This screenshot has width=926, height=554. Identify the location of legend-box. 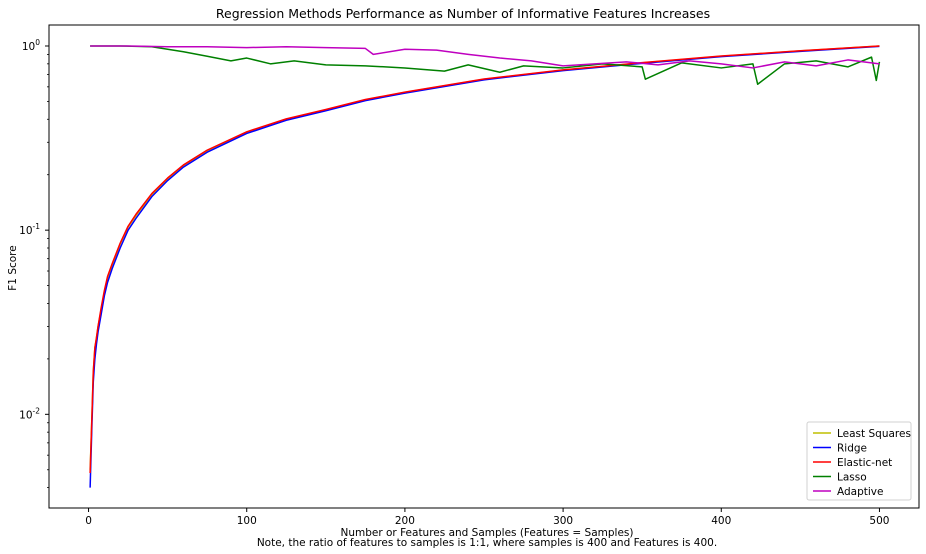
(859, 461).